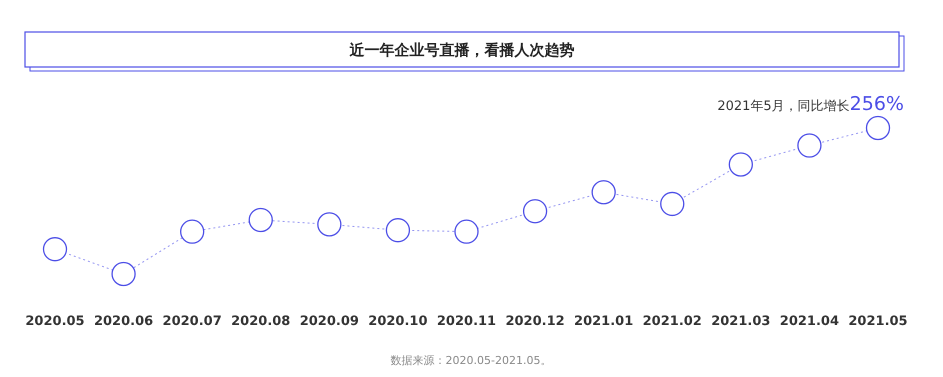 The width and height of the screenshot is (943, 377). What do you see at coordinates (810, 321) in the screenshot?
I see `x-tick-label: 2021.04` at bounding box center [810, 321].